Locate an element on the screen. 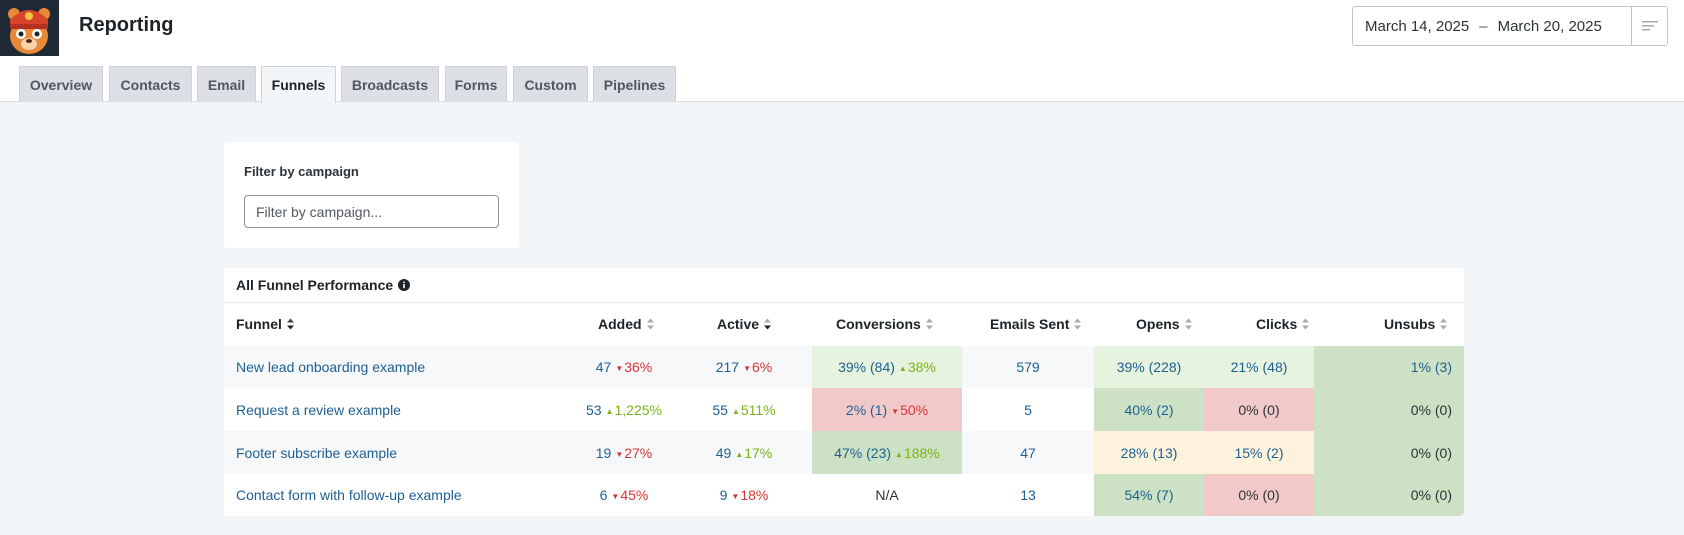 The width and height of the screenshot is (1684, 535). tab-email: Email is located at coordinates (226, 84).